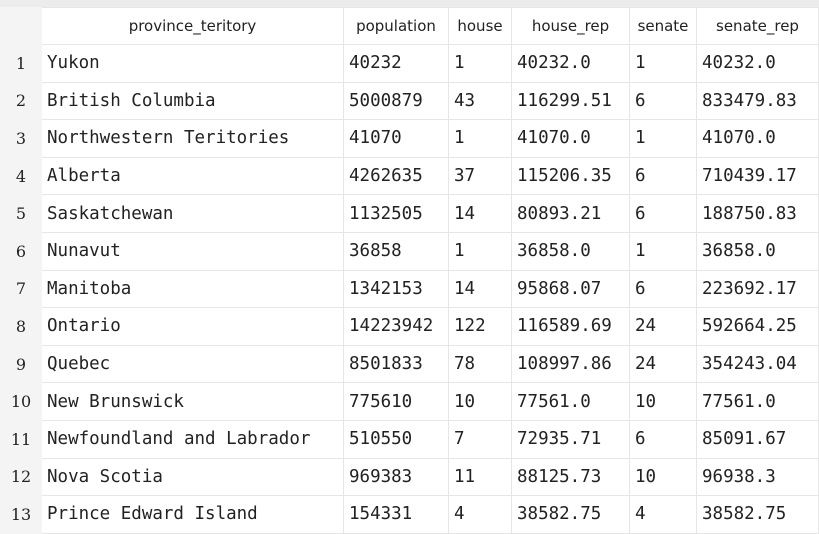  Describe the element at coordinates (192, 289) in the screenshot. I see `cell-province-teritory: Manitoba` at that location.